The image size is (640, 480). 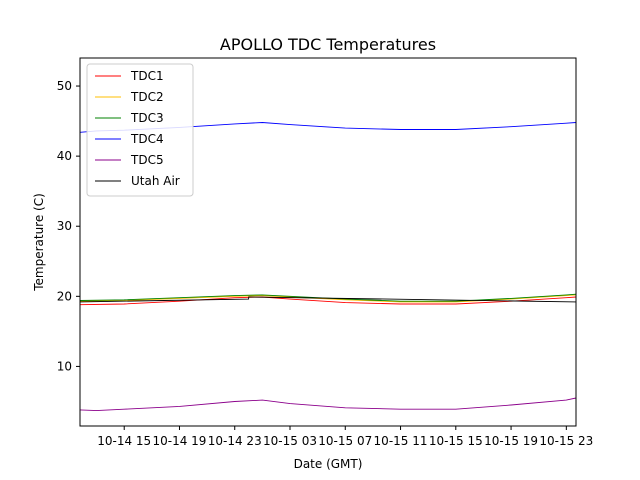 What do you see at coordinates (147, 97) in the screenshot?
I see `legend-label-tdc2: TDC2` at bounding box center [147, 97].